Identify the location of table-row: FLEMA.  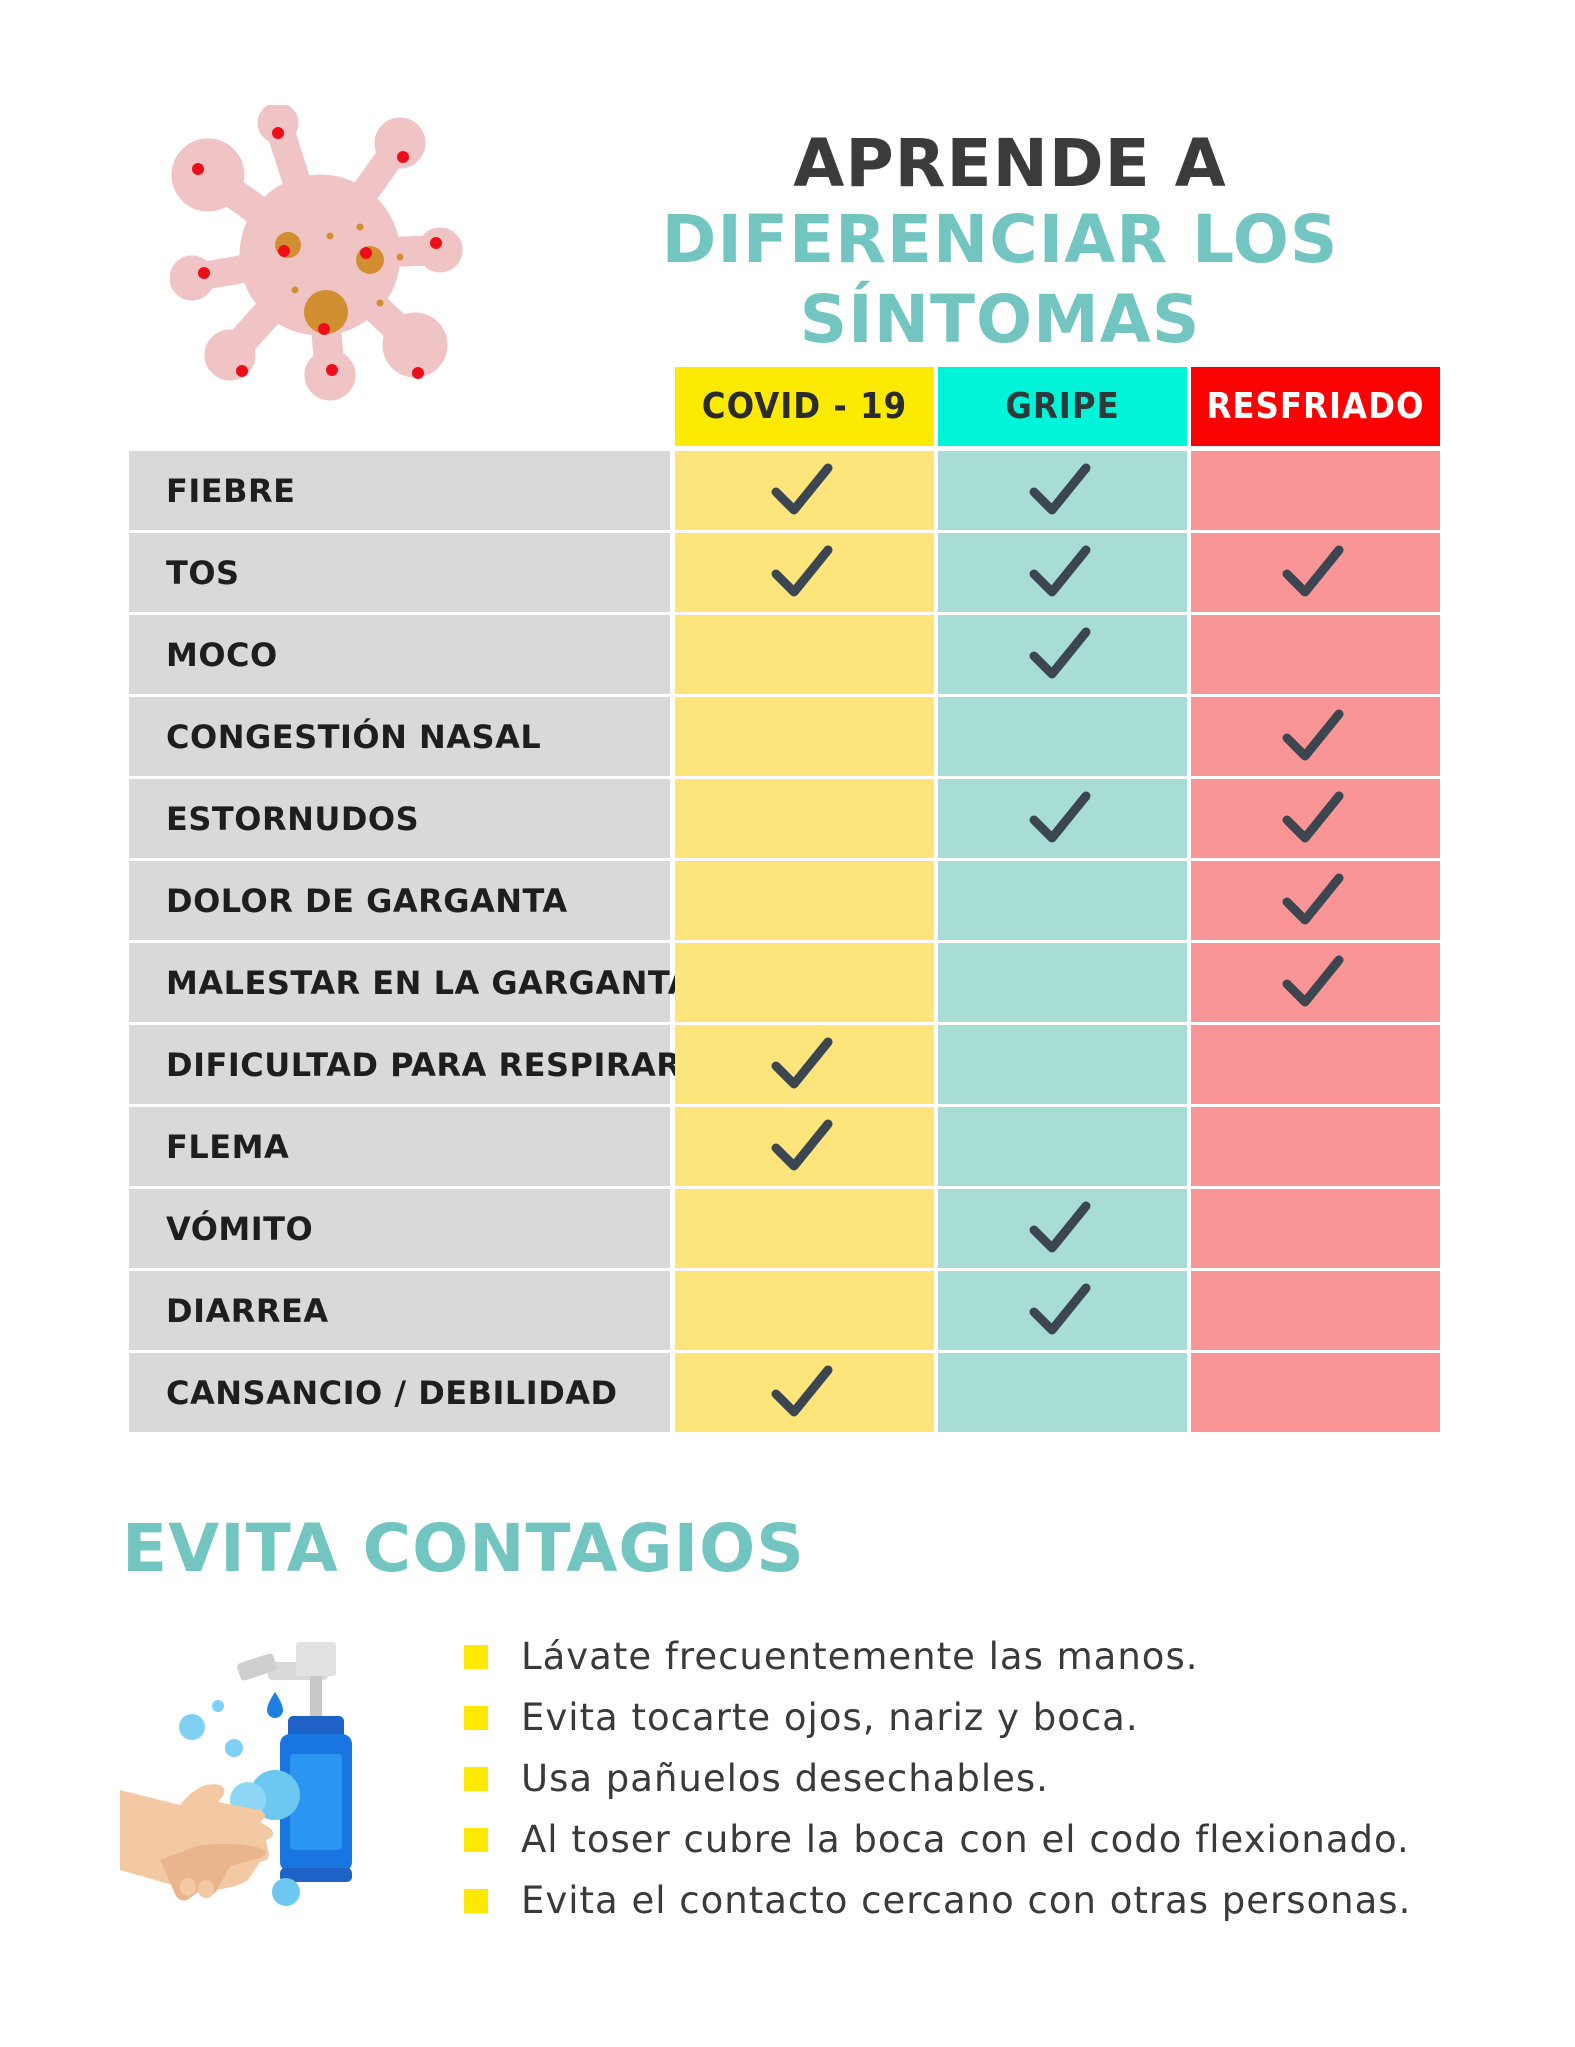
(784, 1146).